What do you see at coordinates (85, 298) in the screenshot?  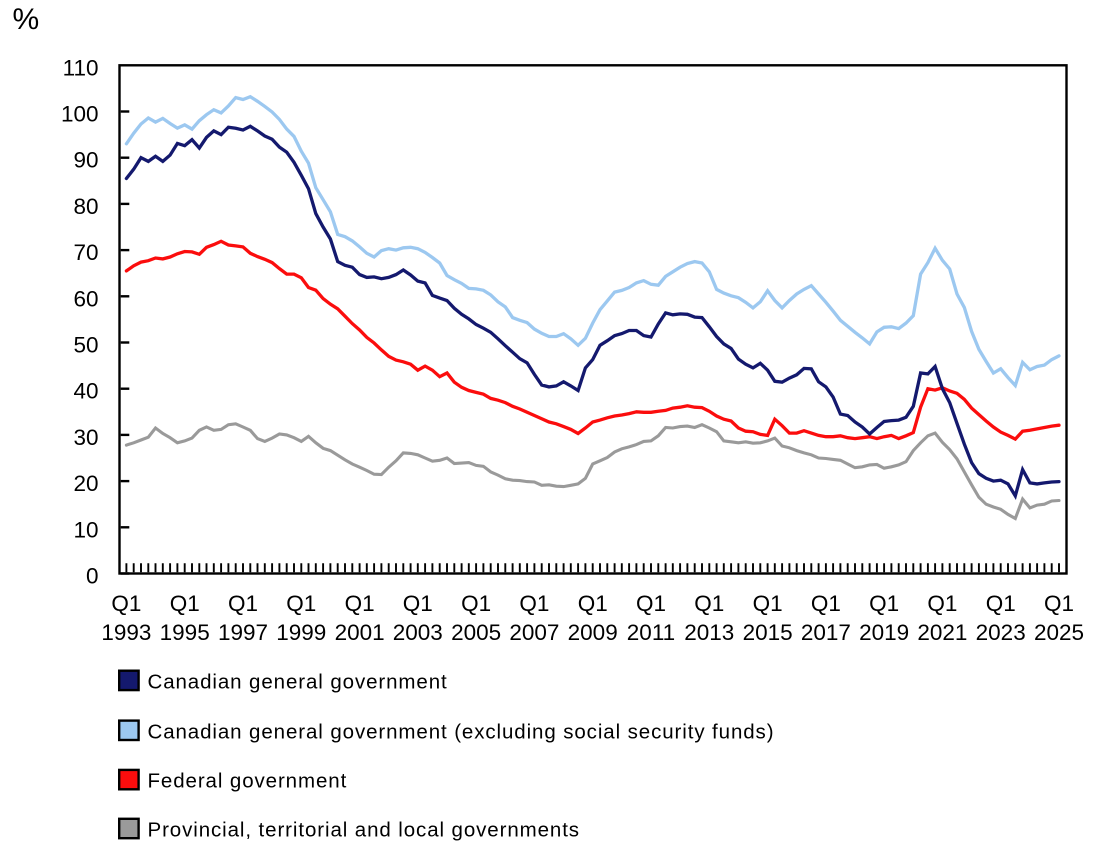 I see `svg-text: 60` at bounding box center [85, 298].